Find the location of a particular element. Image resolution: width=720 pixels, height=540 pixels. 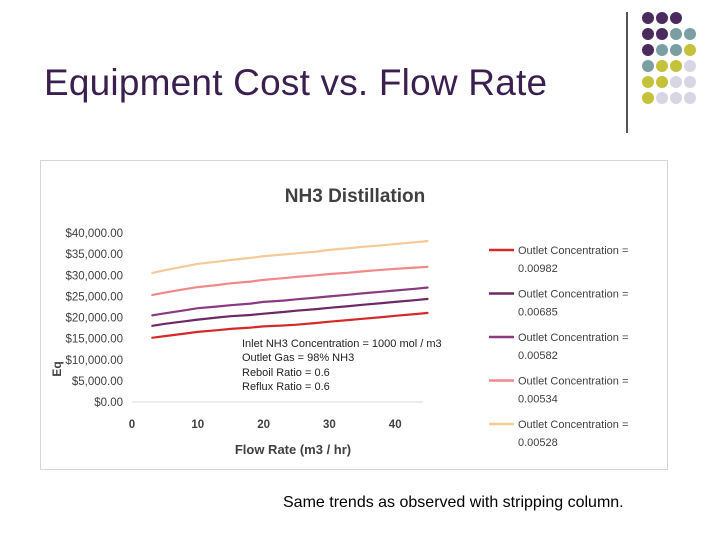

y-tick-label: $35,000.00 is located at coordinates (94, 255).